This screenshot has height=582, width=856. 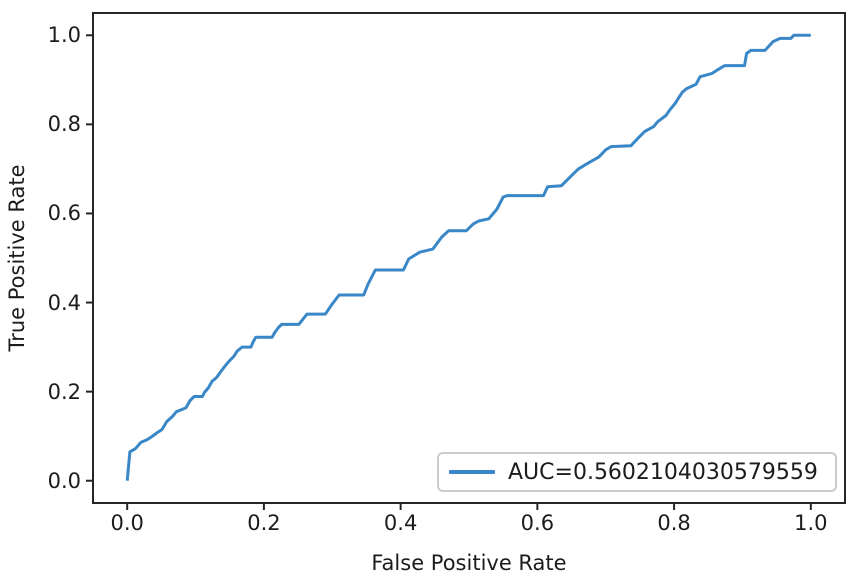 I want to click on y-tick-label: 1.0, so click(x=64, y=35).